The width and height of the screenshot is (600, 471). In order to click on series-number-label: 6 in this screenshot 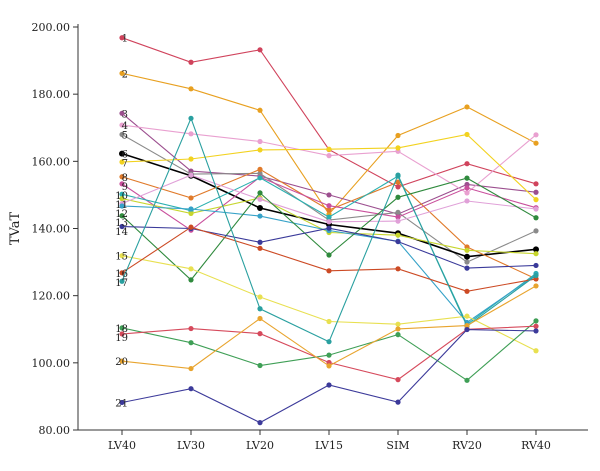, I will do `click(125, 155)`.